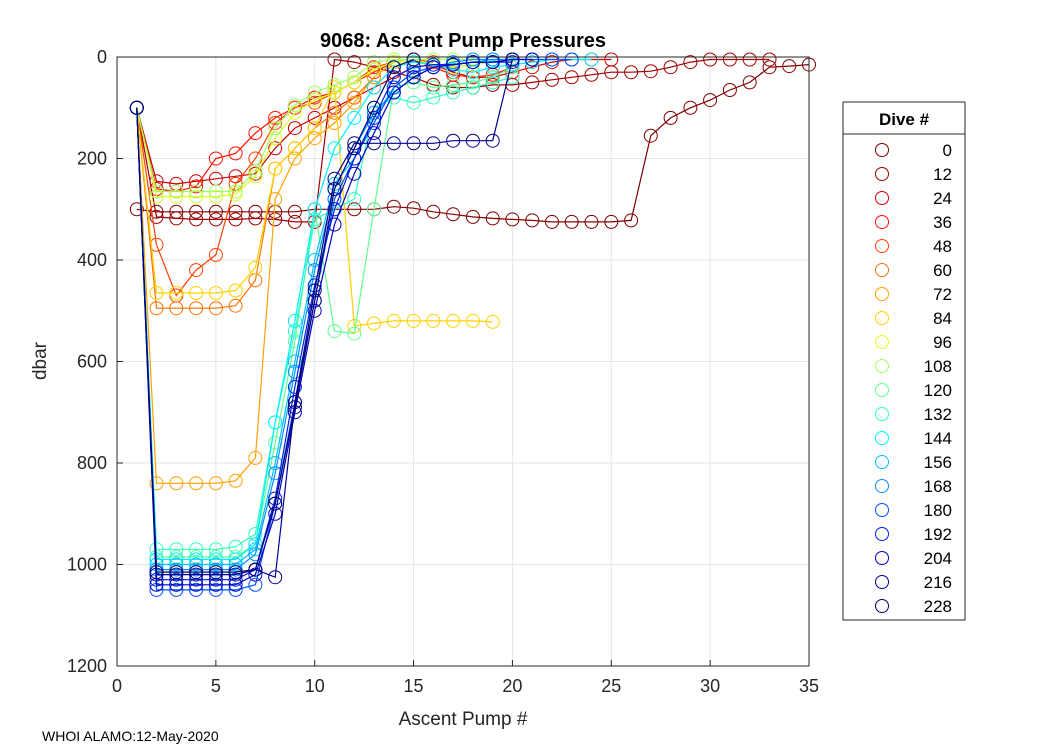  What do you see at coordinates (938, 462) in the screenshot?
I see `legend-label: 156` at bounding box center [938, 462].